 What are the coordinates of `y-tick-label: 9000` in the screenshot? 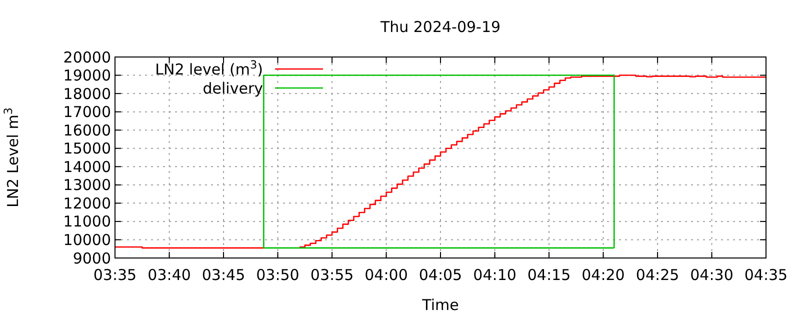 It's located at (91, 258).